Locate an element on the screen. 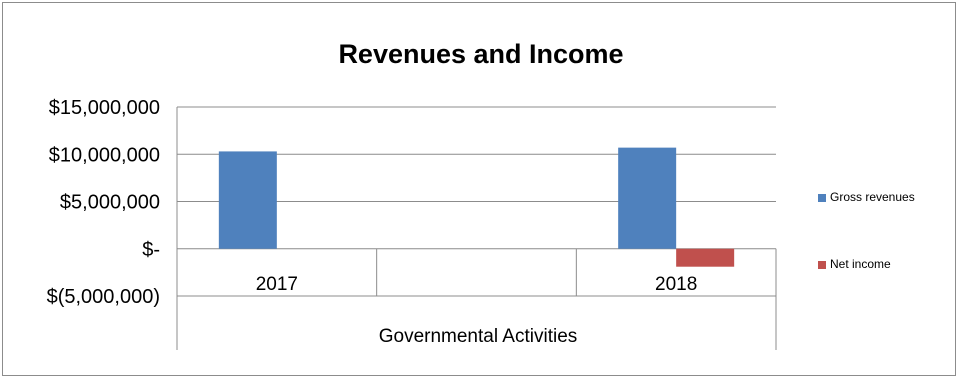 The image size is (961, 381). y-tick-label: $- is located at coordinates (151, 250).